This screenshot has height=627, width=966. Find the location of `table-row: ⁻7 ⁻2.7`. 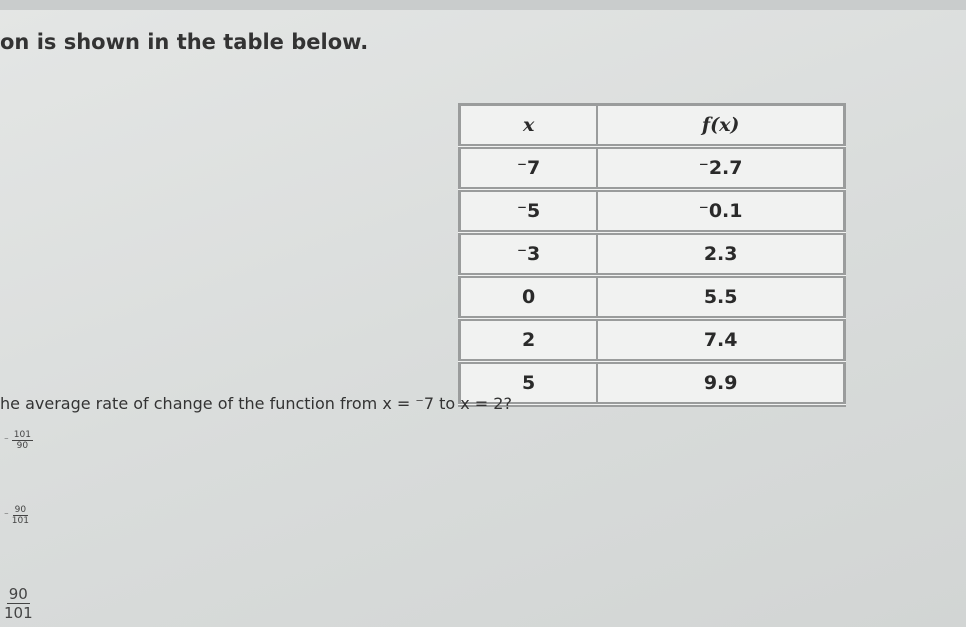

table-row: ⁻7 ⁻2.7 is located at coordinates (652, 168).